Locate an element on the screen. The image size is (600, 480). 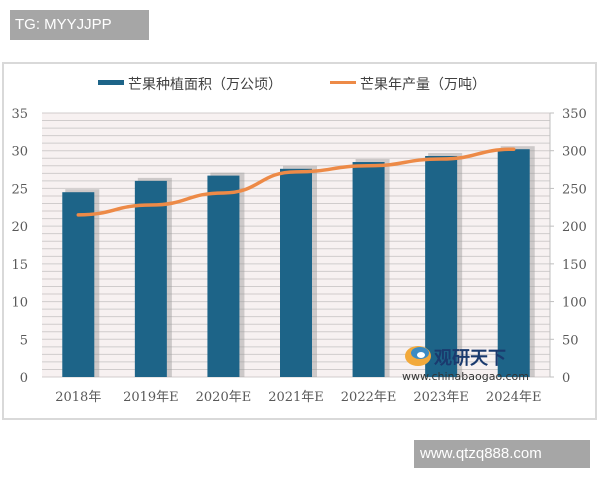
right-axis-tick: 250 is located at coordinates (574, 189).